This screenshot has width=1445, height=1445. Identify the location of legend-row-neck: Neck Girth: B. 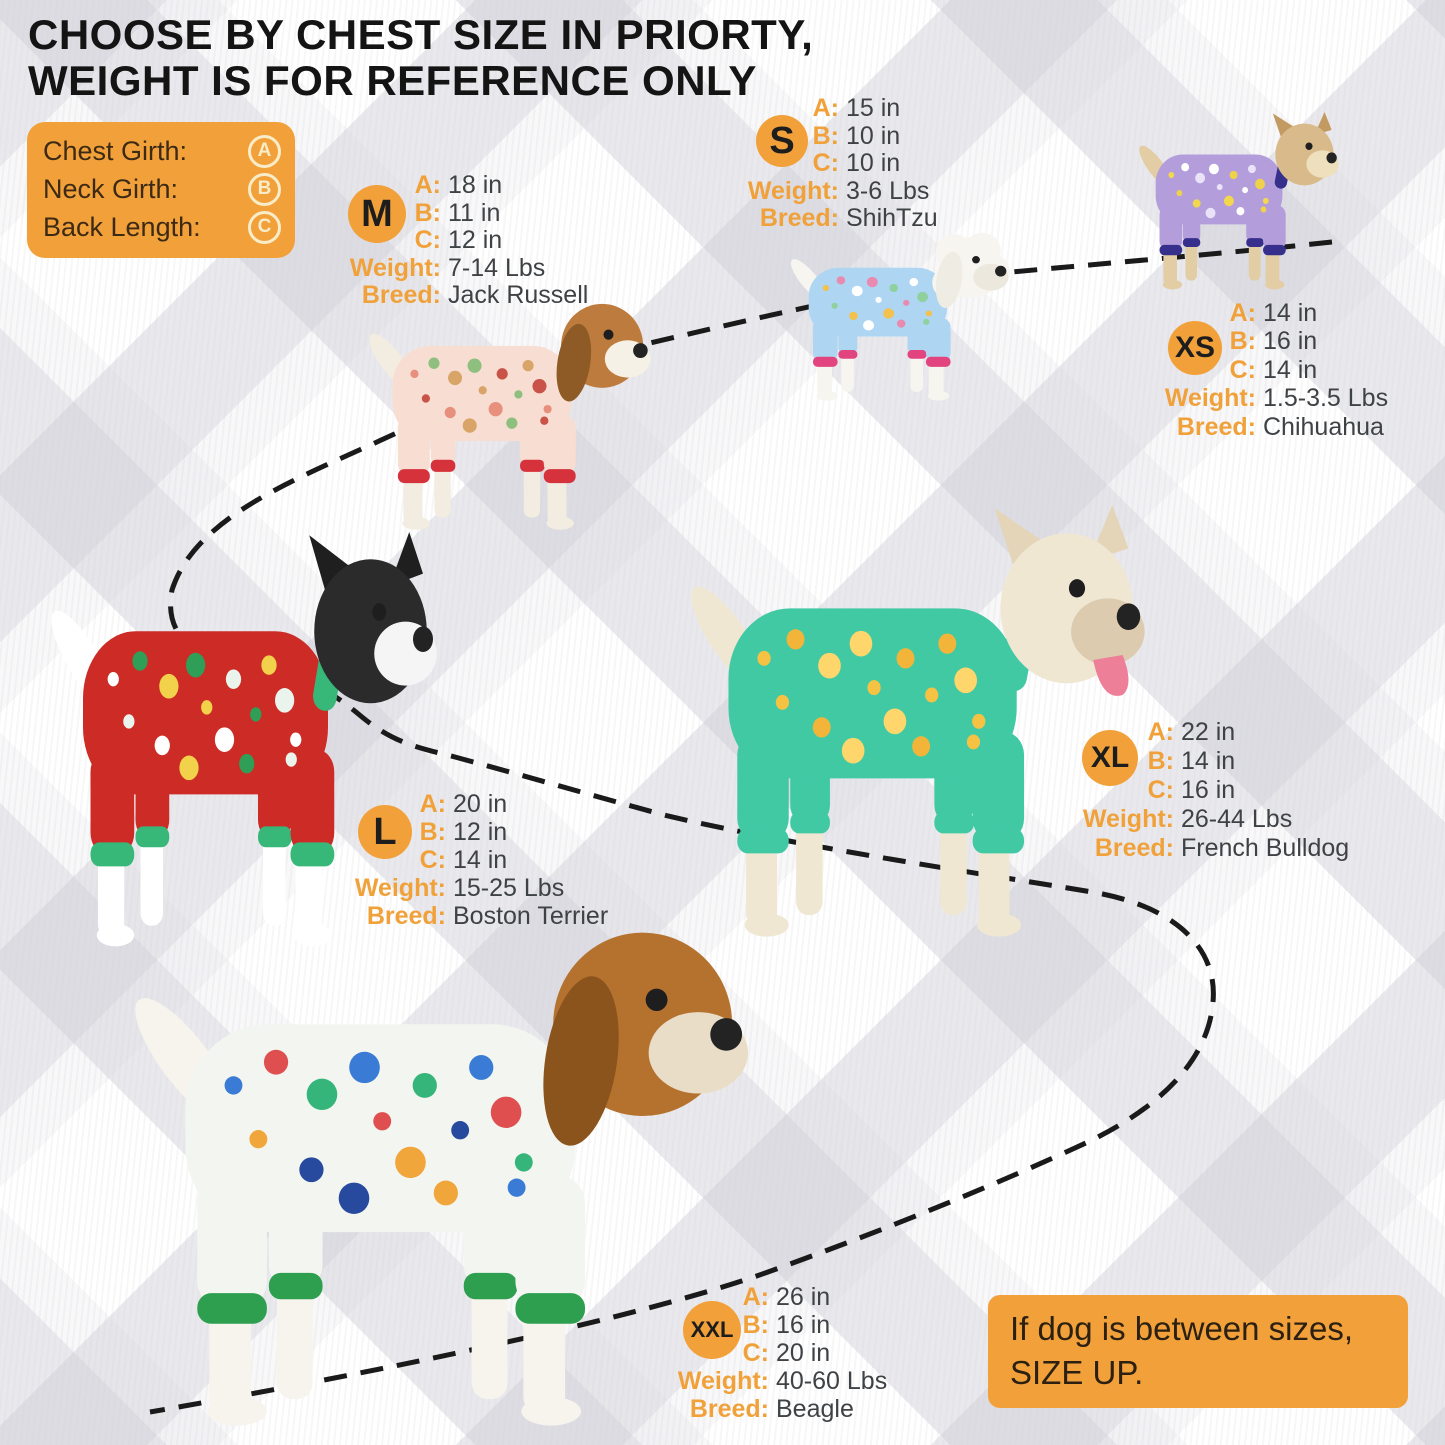
(162, 189).